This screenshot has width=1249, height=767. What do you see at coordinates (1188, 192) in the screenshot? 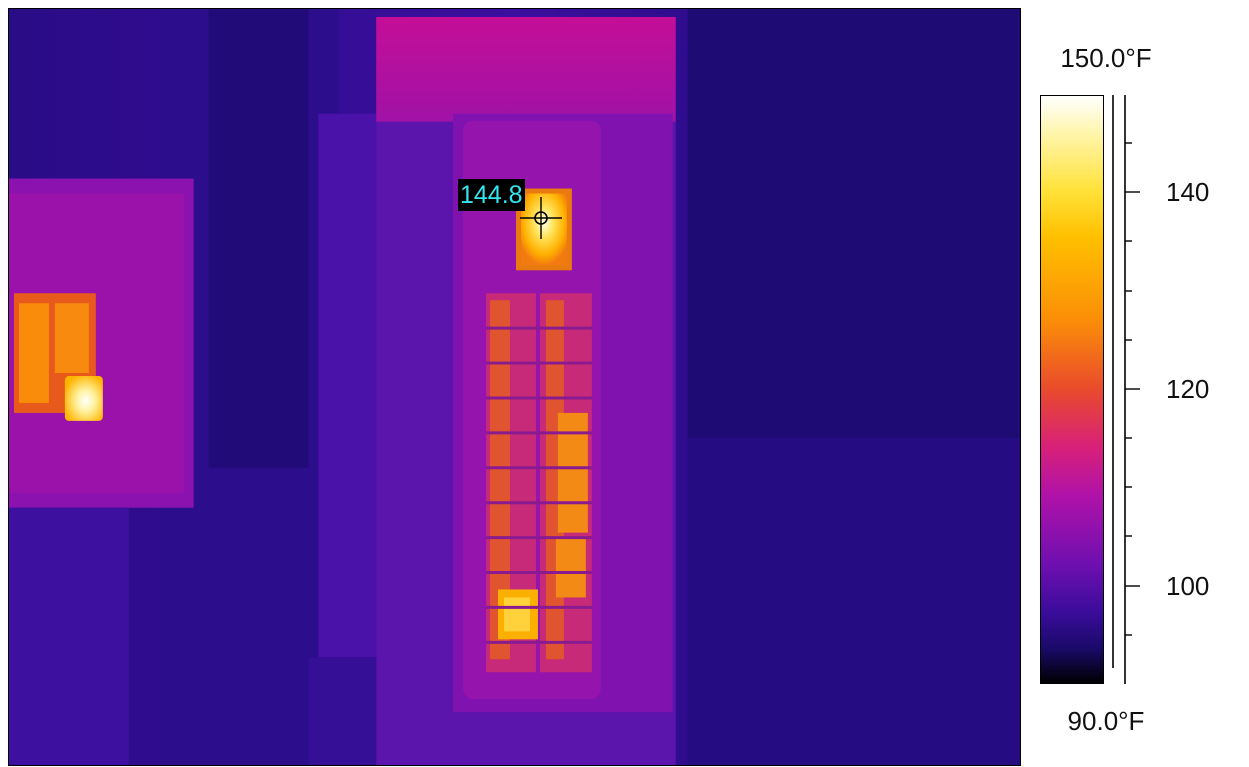
I see `scale-tick-label: 140` at bounding box center [1188, 192].